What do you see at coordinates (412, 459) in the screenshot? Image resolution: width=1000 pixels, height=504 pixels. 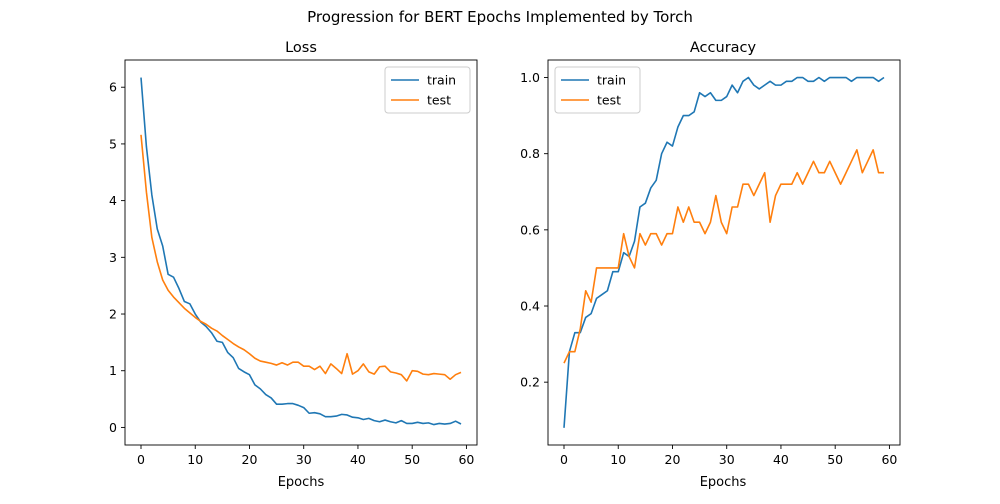 I see `loss-xtick-label: 50` at bounding box center [412, 459].